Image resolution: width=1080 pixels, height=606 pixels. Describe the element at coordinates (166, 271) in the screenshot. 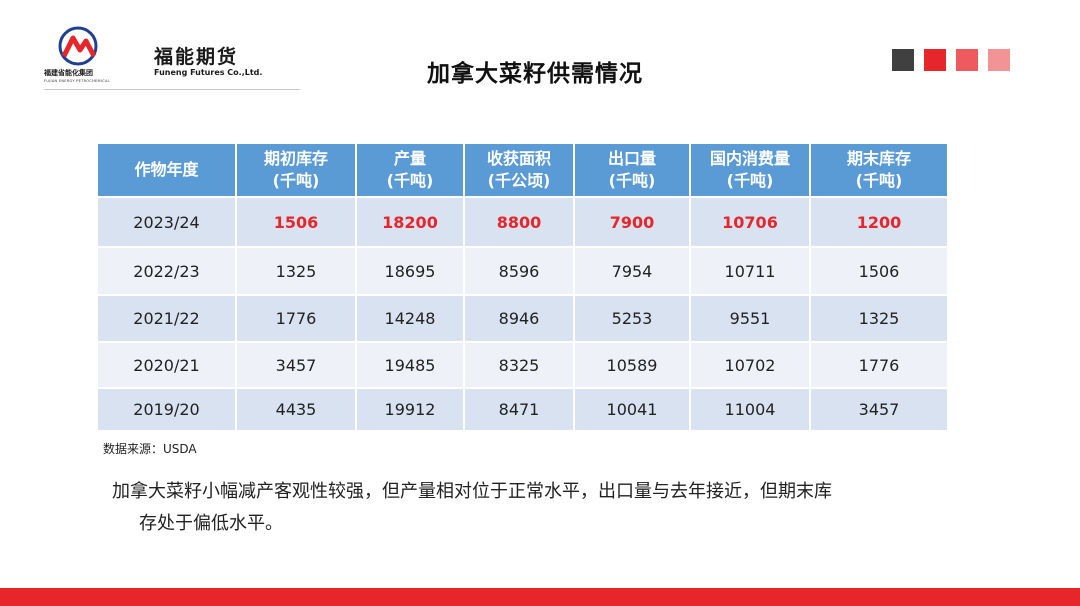

I see `table-cell: 2022/23` at that location.